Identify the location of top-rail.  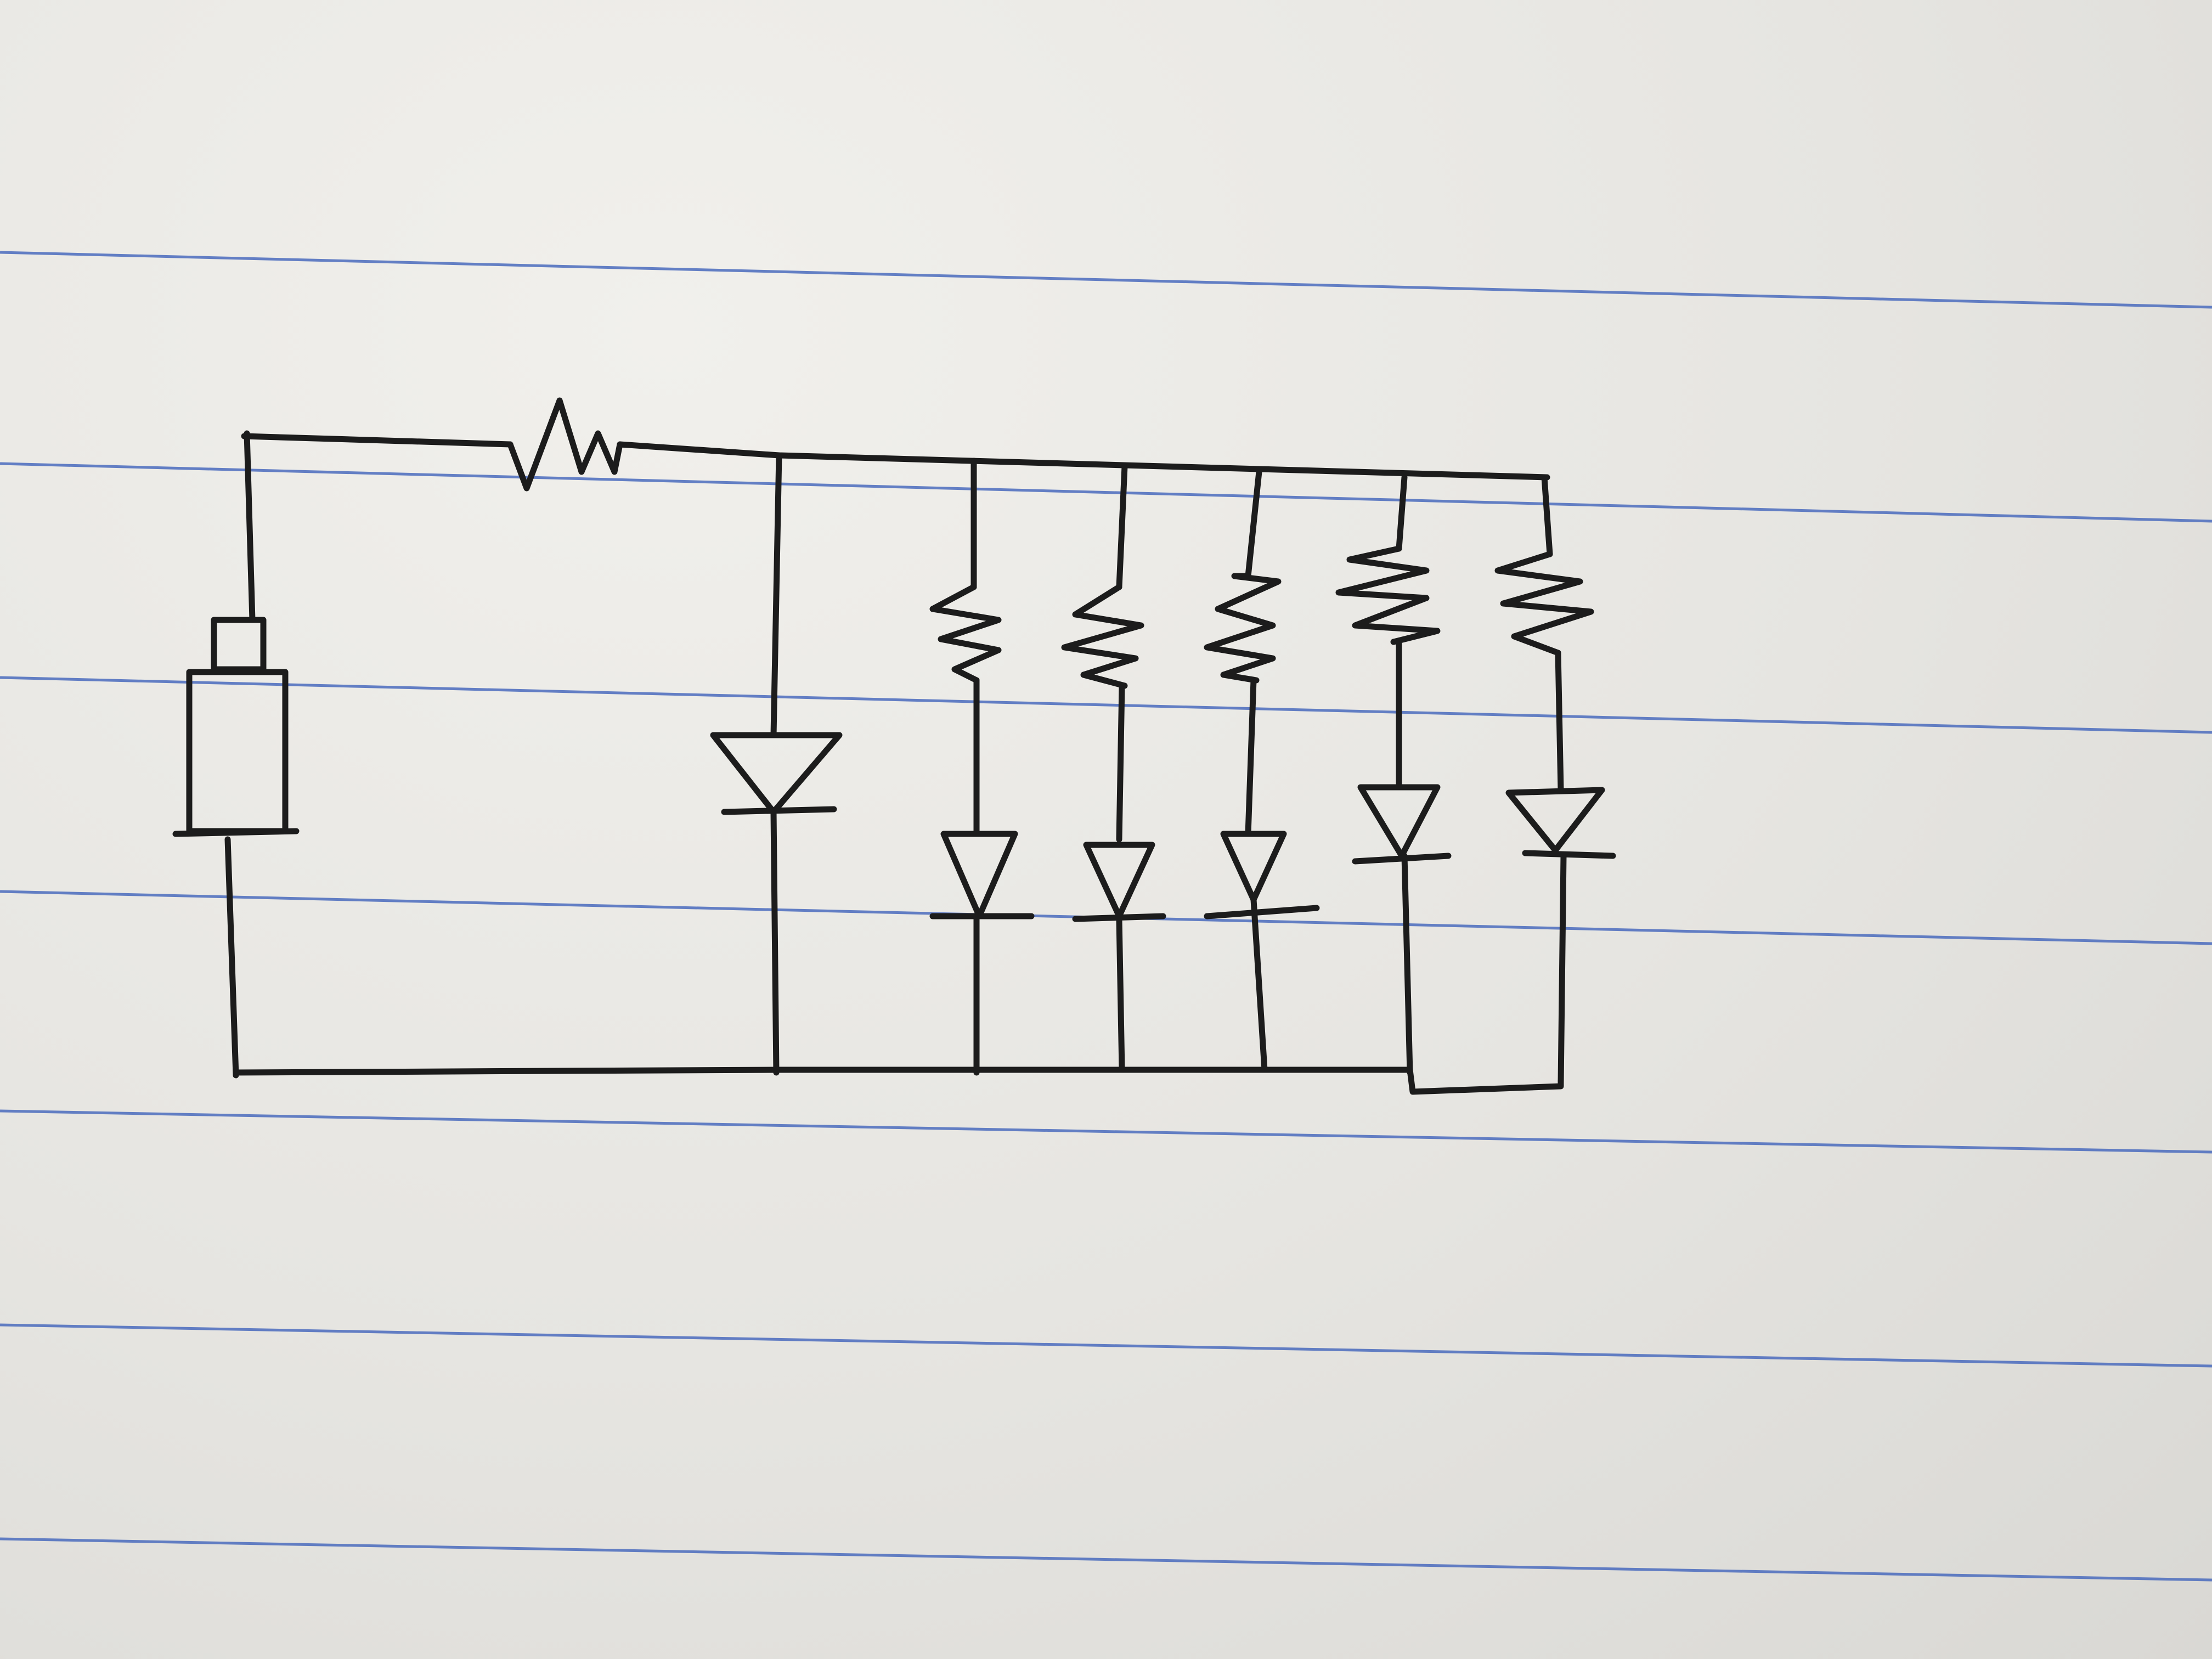
(1083, 461).